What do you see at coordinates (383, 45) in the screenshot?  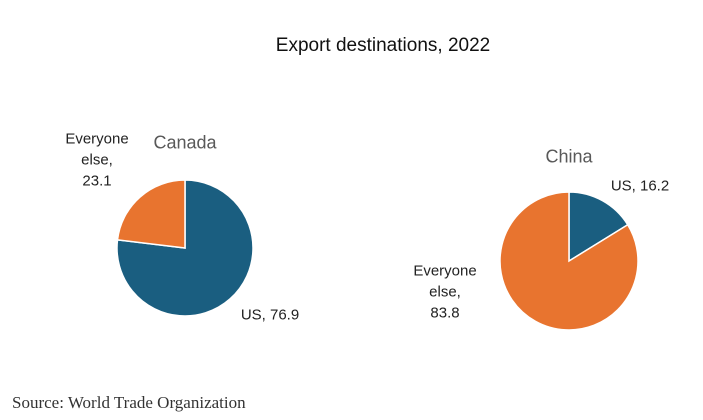 I see `main-title: Export destinations, 2022` at bounding box center [383, 45].